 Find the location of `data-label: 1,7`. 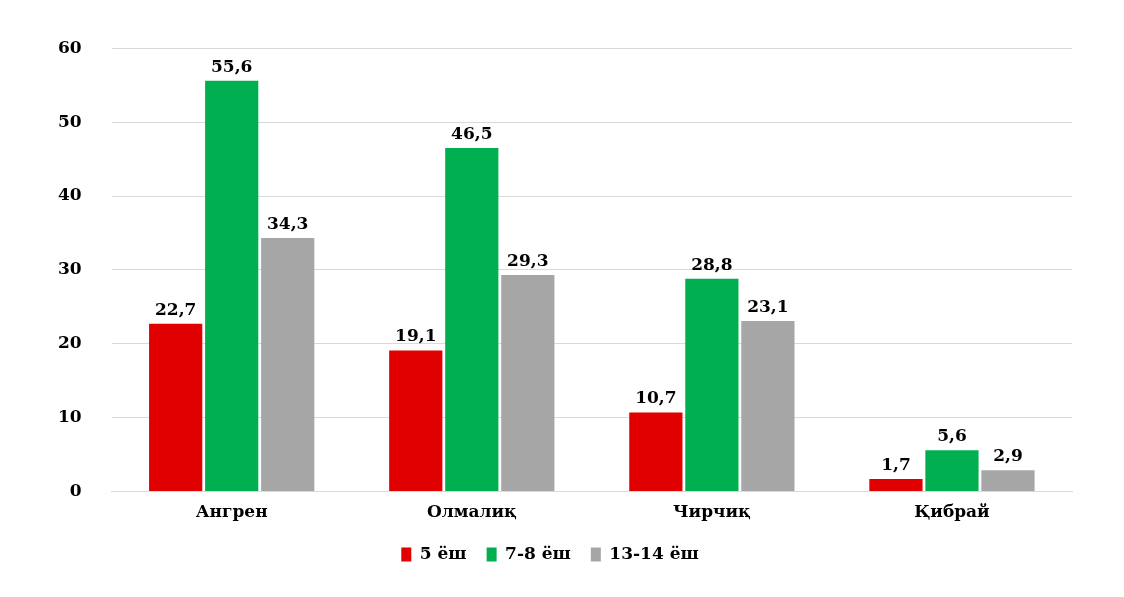

data-label: 1,7 is located at coordinates (896, 463).